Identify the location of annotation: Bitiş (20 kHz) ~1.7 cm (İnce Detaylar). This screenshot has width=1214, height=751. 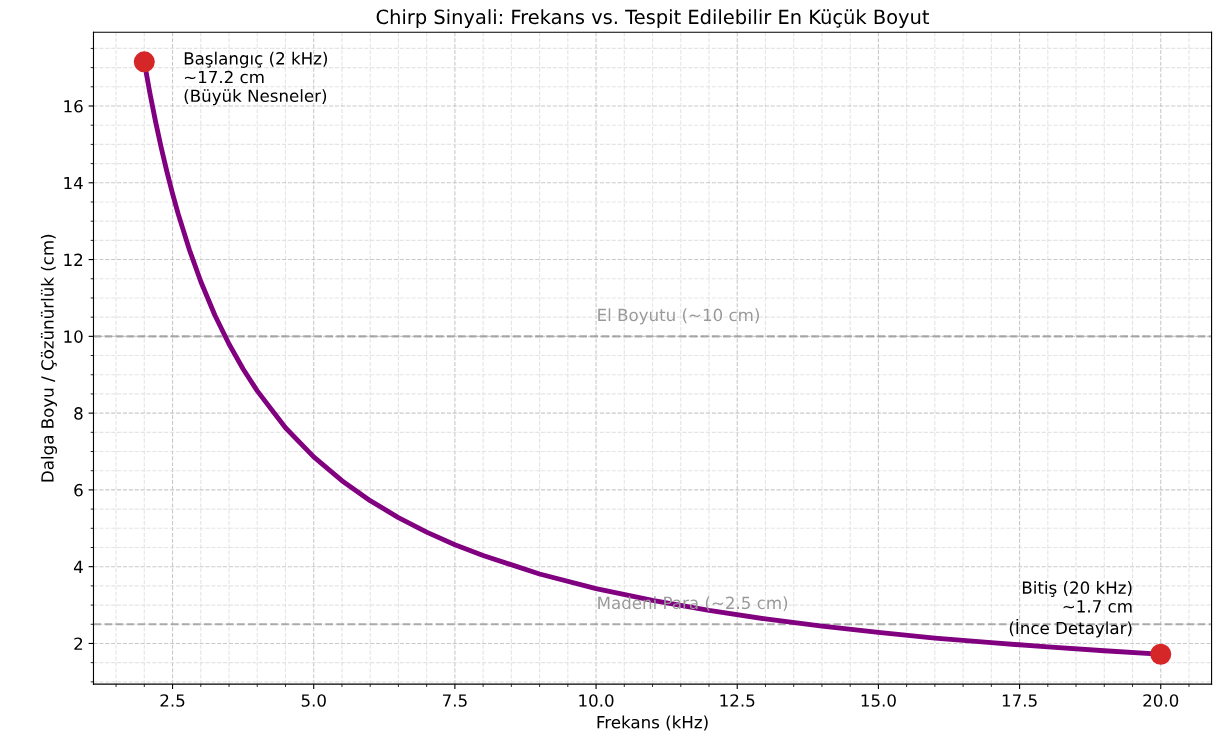
(1070, 609).